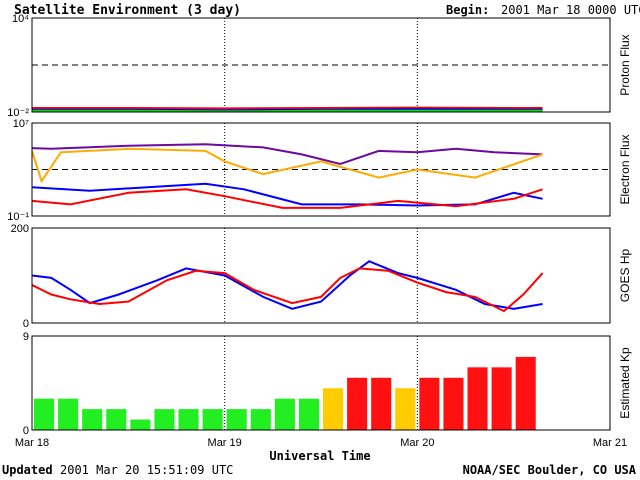 The width and height of the screenshot is (640, 480). I want to click on series-line-purple, so click(287, 154).